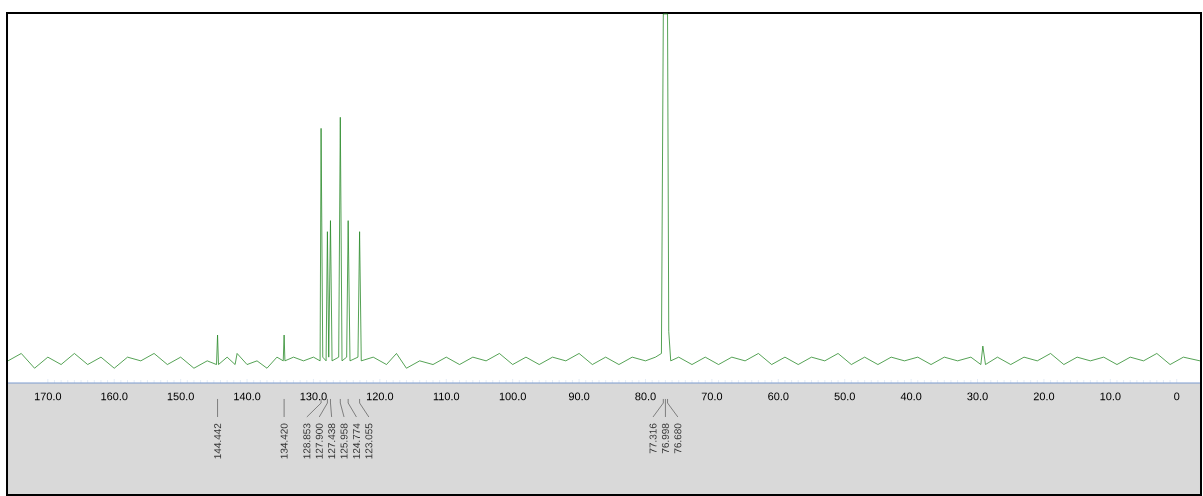 The image size is (1203, 496). I want to click on x-tick-label: 10.0, so click(1110, 396).